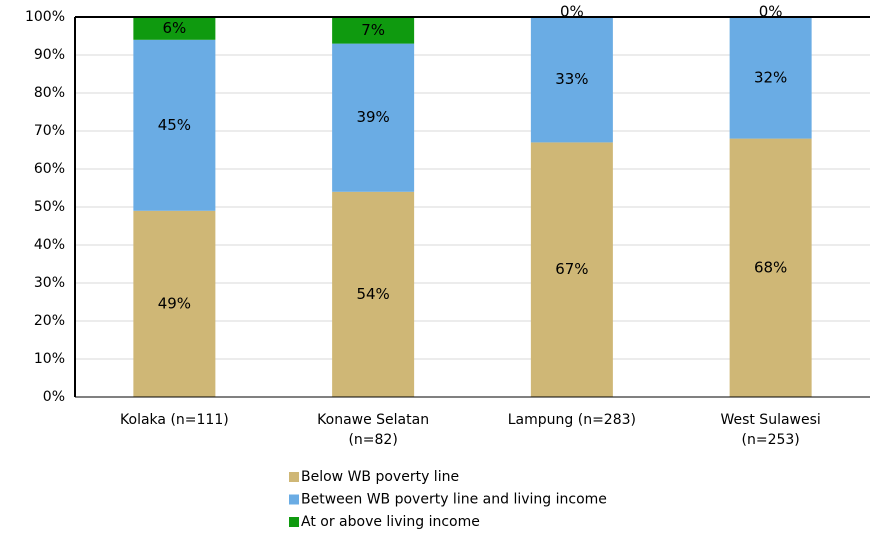 This screenshot has width=886, height=533. What do you see at coordinates (572, 420) in the screenshot?
I see `x-tick-label: Lampung (n=283)` at bounding box center [572, 420].